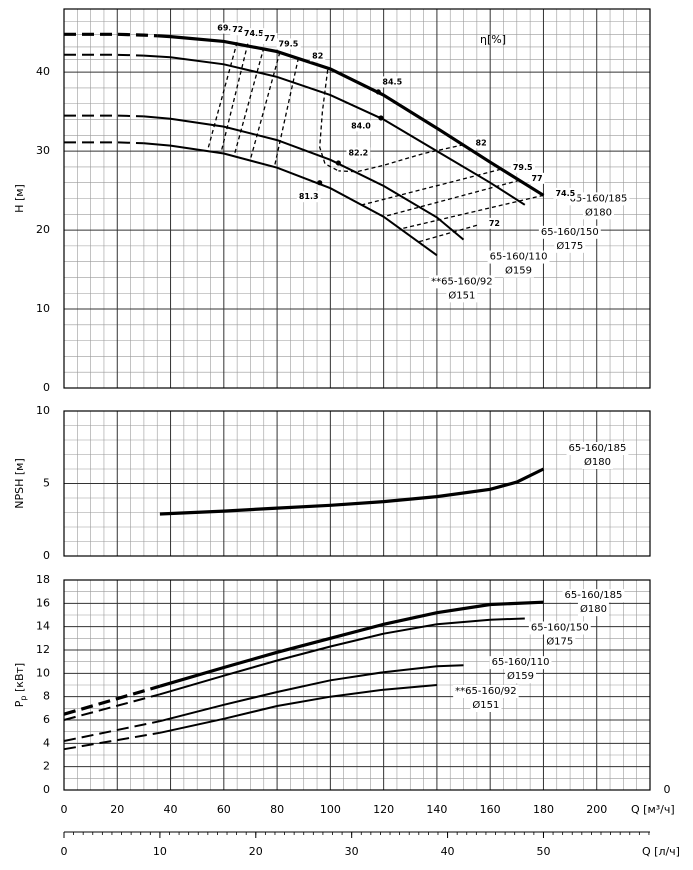  Describe the element at coordinates (653, 809) in the screenshot. I see `x-axis-label: Q [м³/ч]` at that location.